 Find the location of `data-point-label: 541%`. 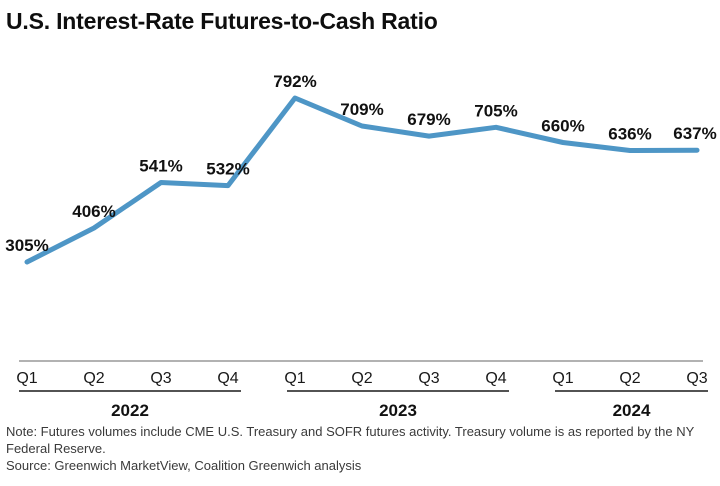

data-point-label: 541% is located at coordinates (160, 166).